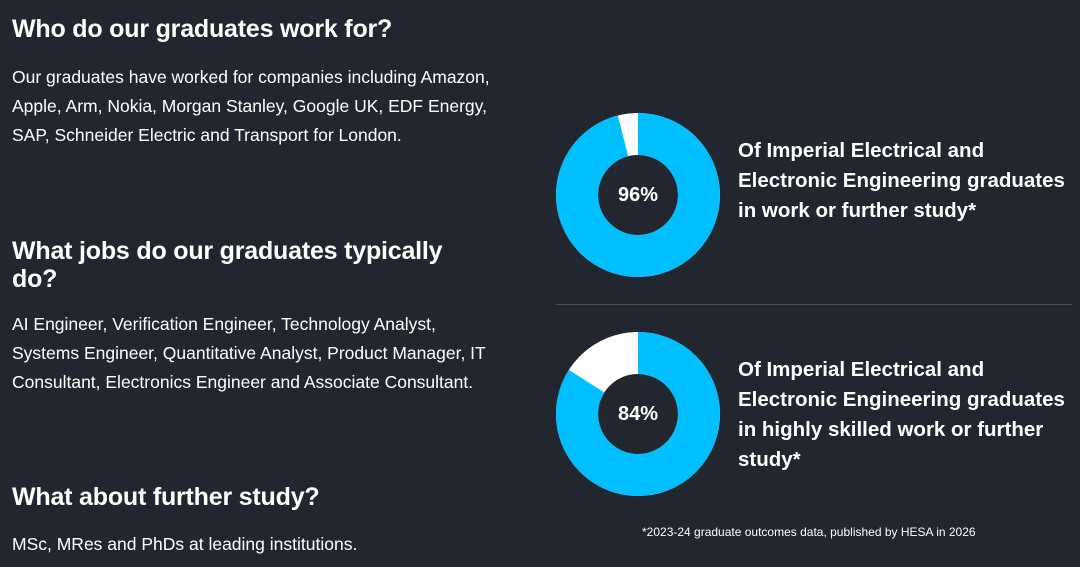 This screenshot has height=567, width=1080. I want to click on donut-value-label: 84%, so click(638, 413).